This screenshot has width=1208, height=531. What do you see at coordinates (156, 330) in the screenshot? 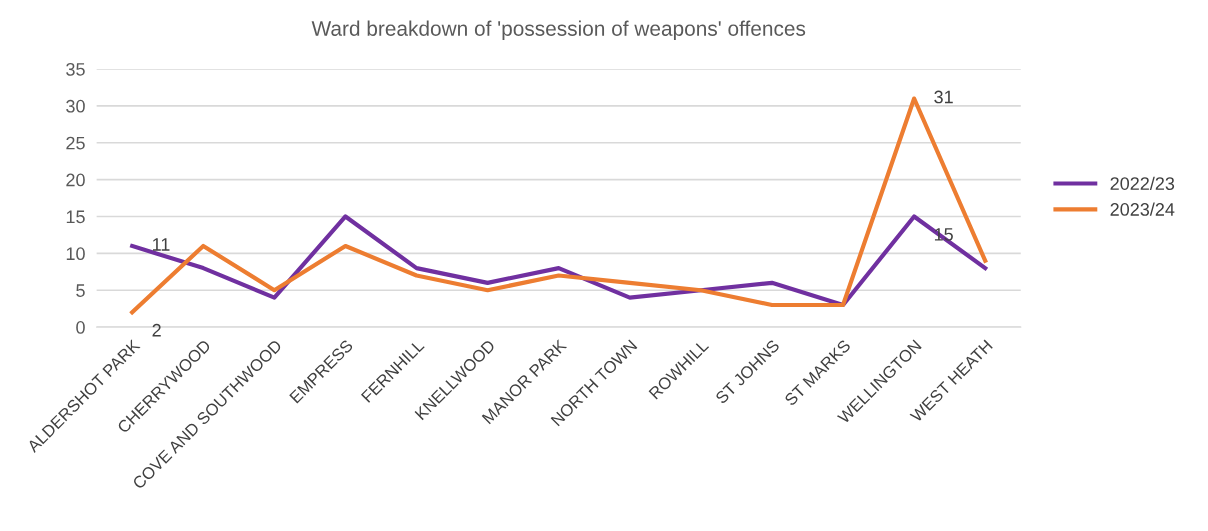
I see `data-label: 2` at bounding box center [156, 330].